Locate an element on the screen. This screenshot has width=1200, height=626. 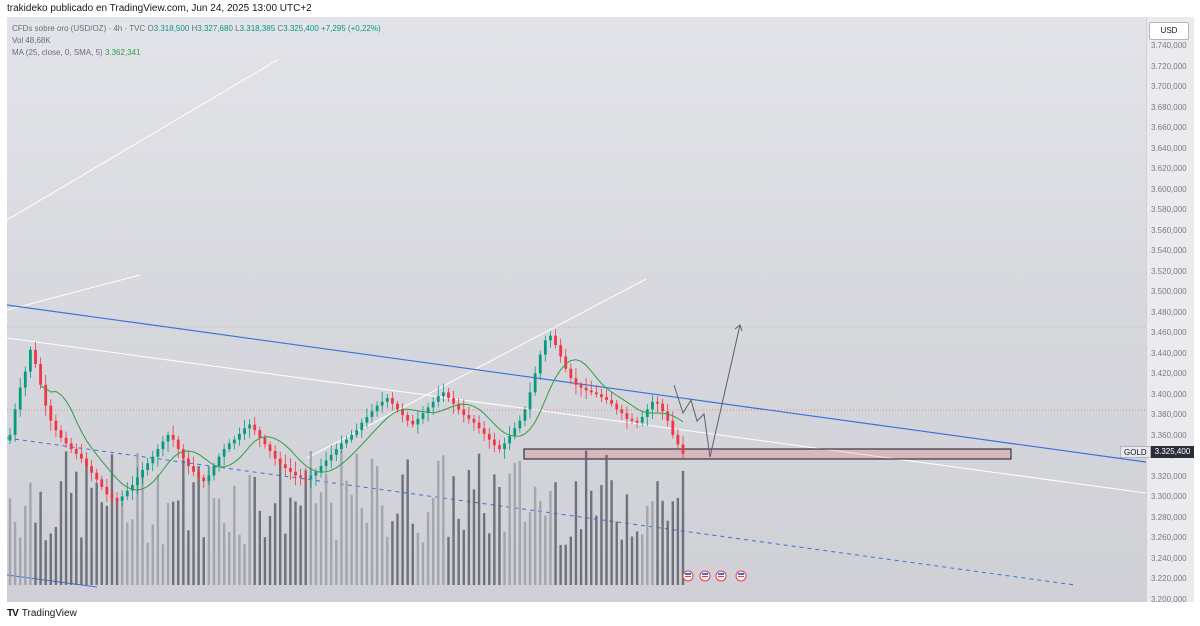
price-tick-label: 3.460,000 is located at coordinates (1169, 332).